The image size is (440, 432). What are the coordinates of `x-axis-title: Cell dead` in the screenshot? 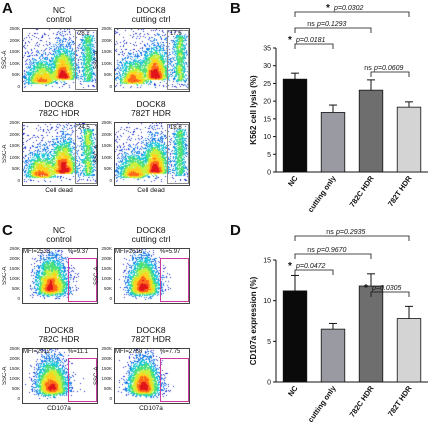 It's located at (151, 190).